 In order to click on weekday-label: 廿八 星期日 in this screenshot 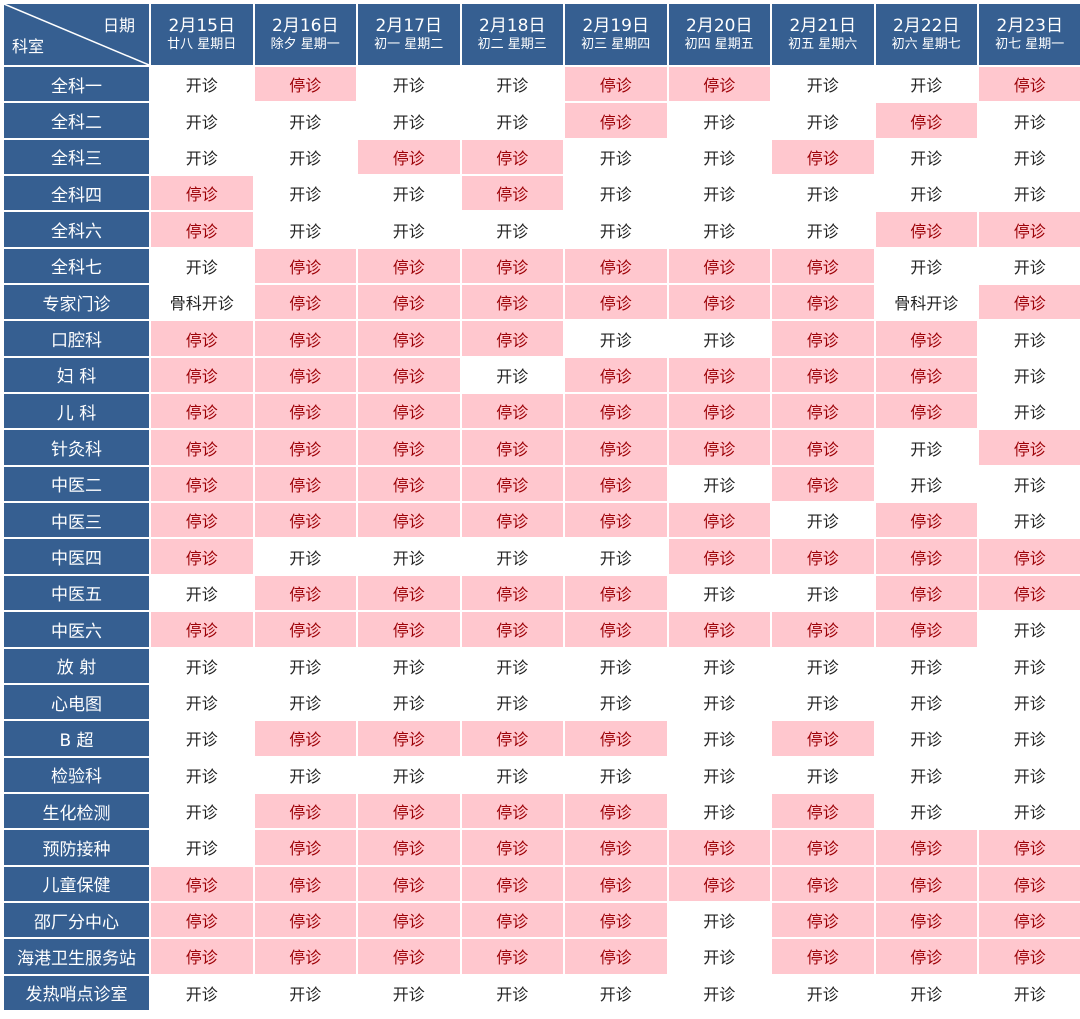, I will do `click(202, 44)`.